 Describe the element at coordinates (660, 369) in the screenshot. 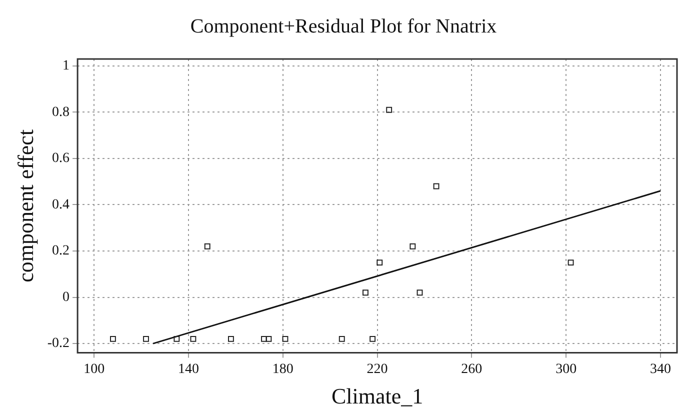

I see `x-tick-label: 340` at that location.